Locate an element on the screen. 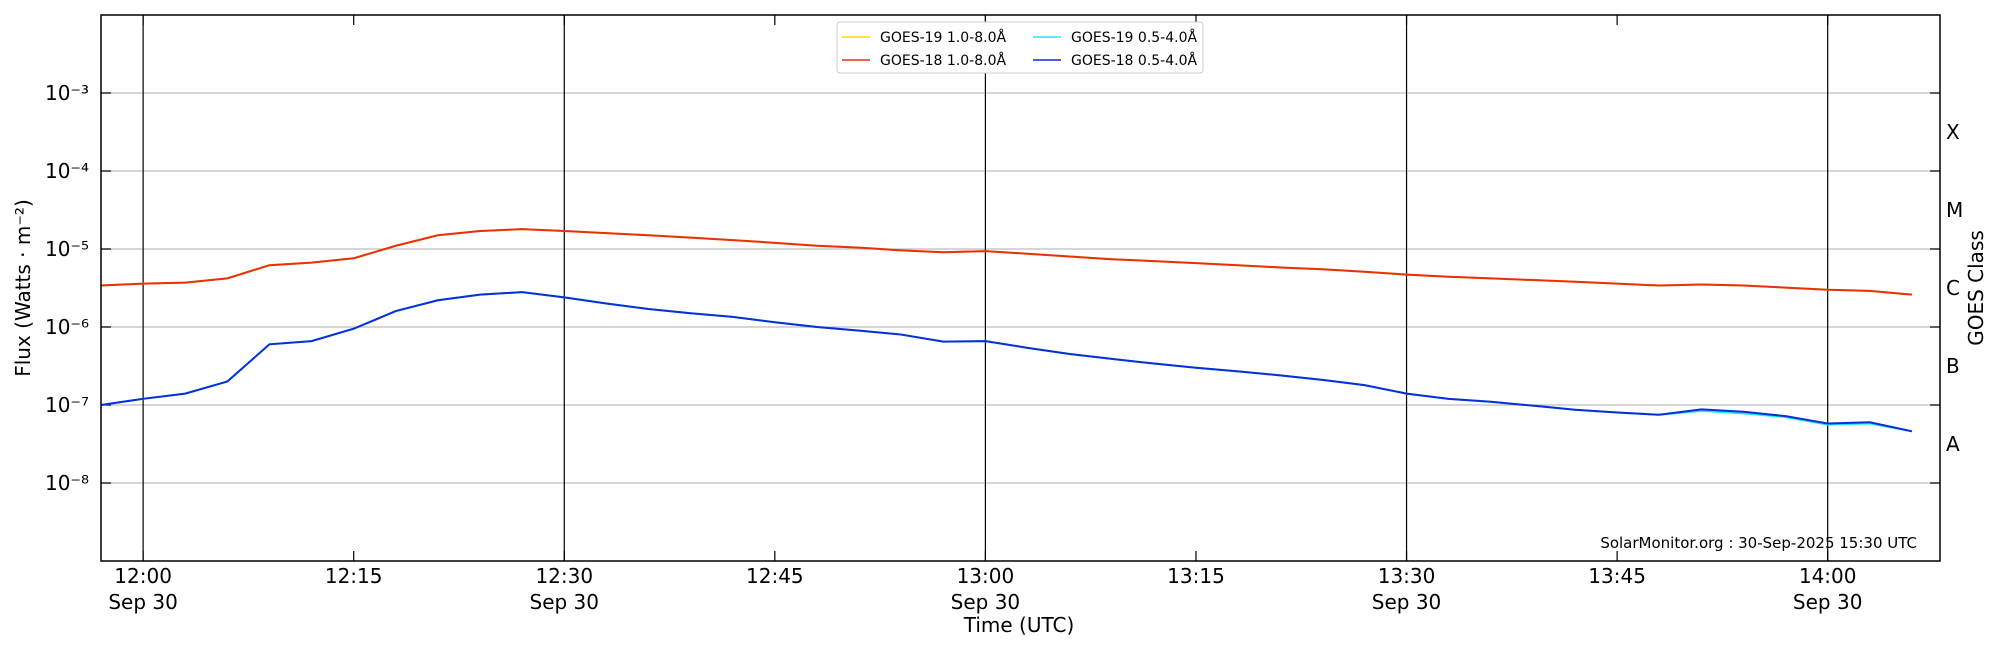 This screenshot has width=2000, height=650. x-tick-label: 12:00 Sep 30 is located at coordinates (143, 589).